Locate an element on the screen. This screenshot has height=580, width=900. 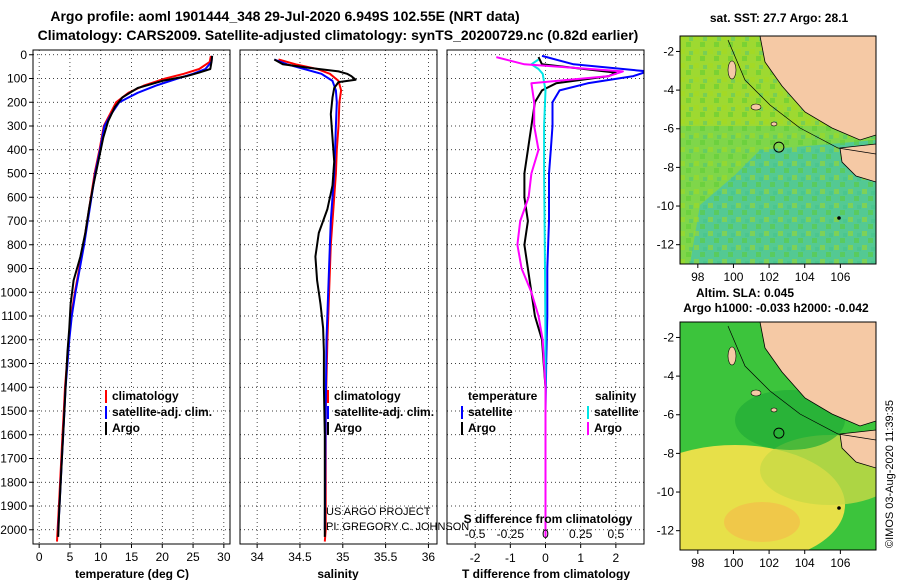
depth-tick-label: 400 is located at coordinates (17, 150).